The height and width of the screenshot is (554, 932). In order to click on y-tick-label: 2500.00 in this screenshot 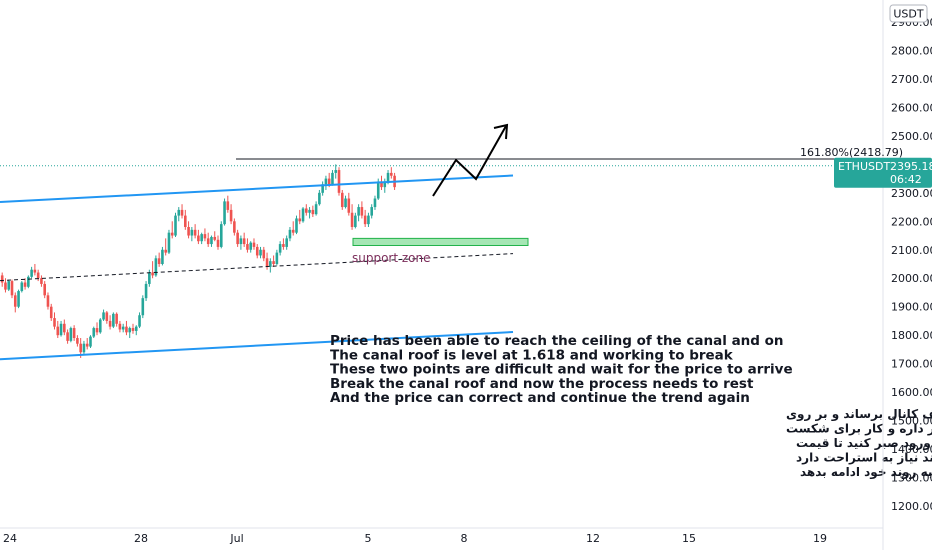, I will do `click(911, 136)`.